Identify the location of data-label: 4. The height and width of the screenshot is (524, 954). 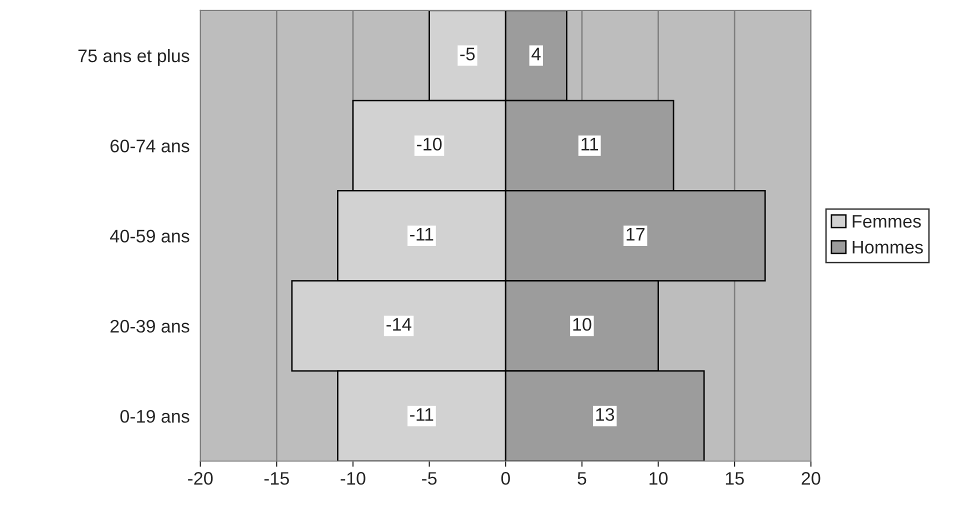
(536, 54).